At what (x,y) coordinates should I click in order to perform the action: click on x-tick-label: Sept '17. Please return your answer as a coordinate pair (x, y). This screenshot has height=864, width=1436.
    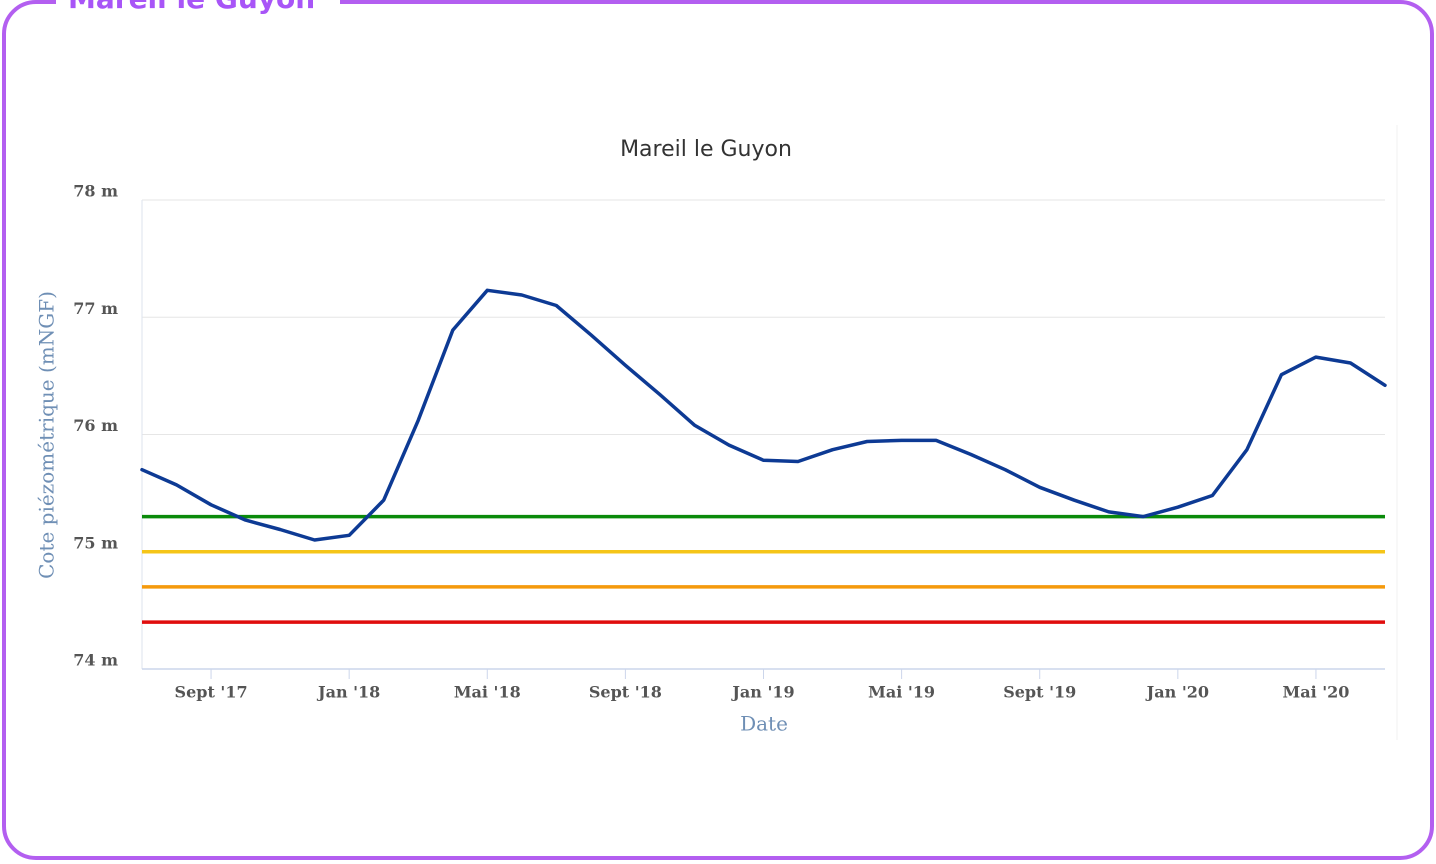
    Looking at the image, I should click on (211, 692).